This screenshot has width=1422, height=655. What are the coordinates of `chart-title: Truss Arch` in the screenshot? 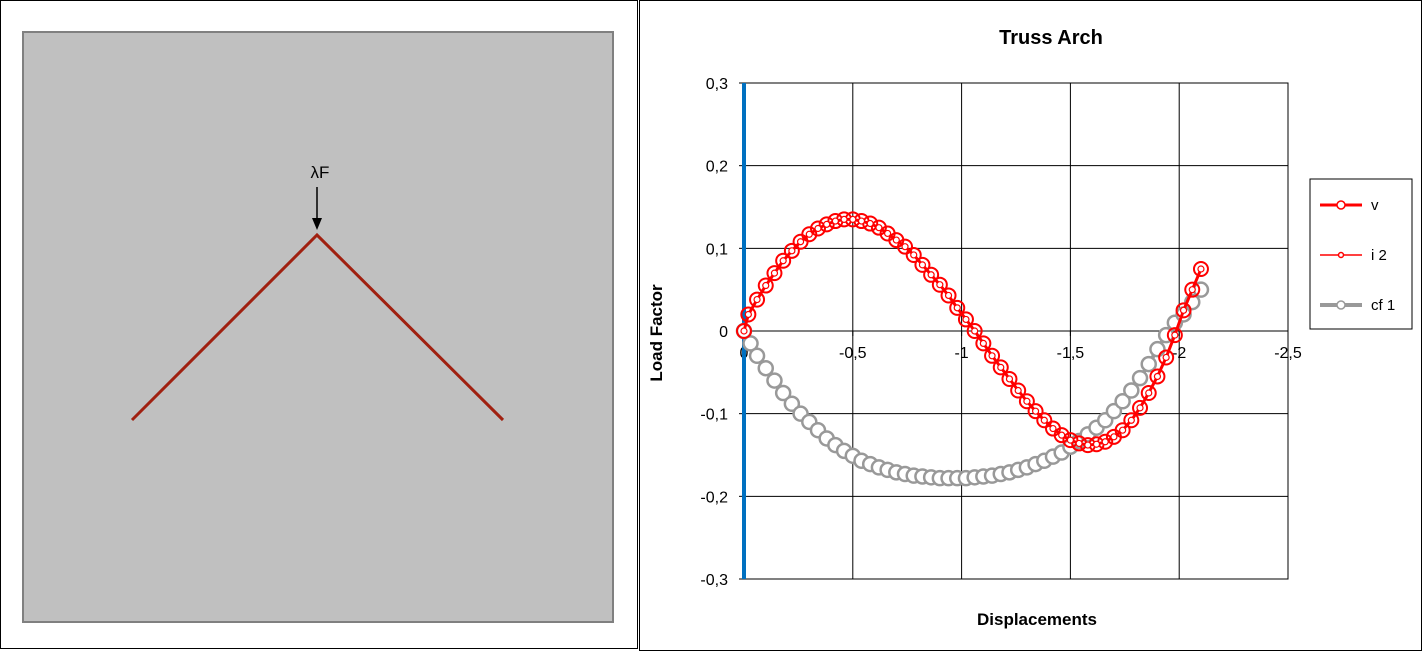 It's located at (1051, 38).